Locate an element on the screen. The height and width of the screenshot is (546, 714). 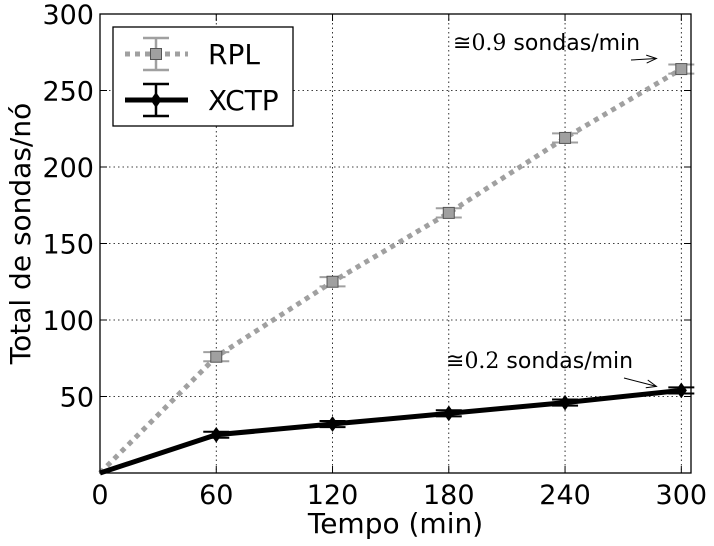
legend-label: XCTP is located at coordinates (243, 100).